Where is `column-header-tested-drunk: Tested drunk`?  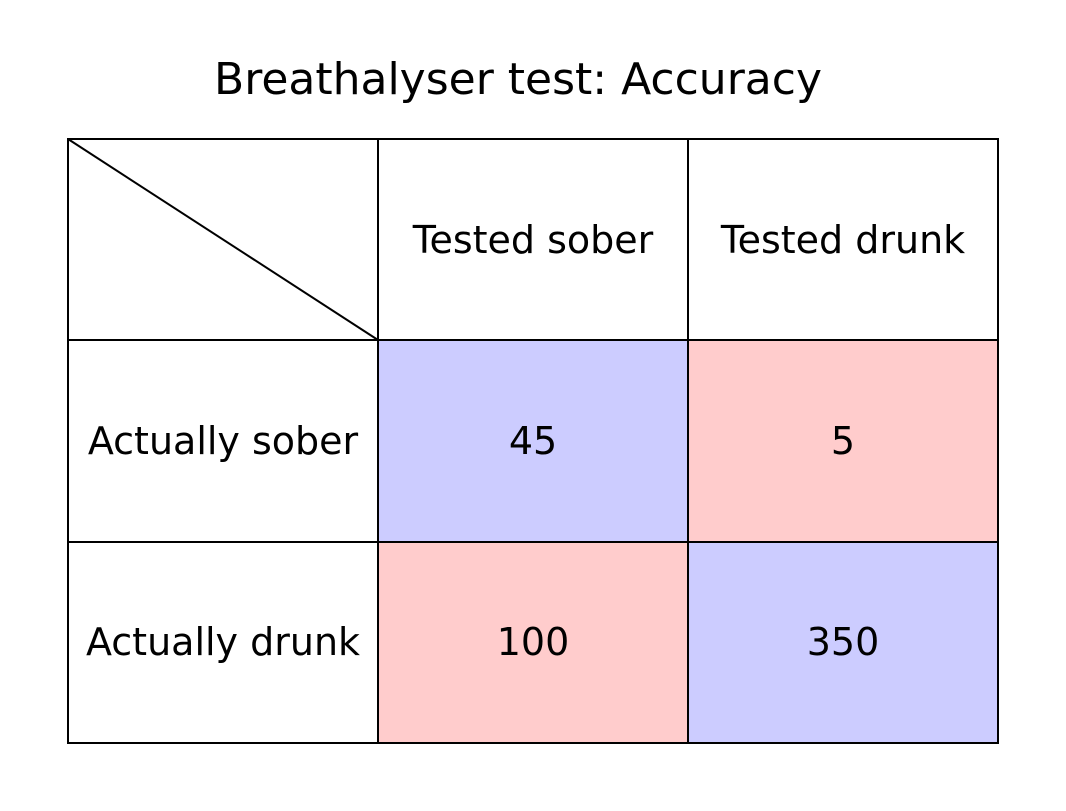
column-header-tested-drunk: Tested drunk is located at coordinates (842, 240).